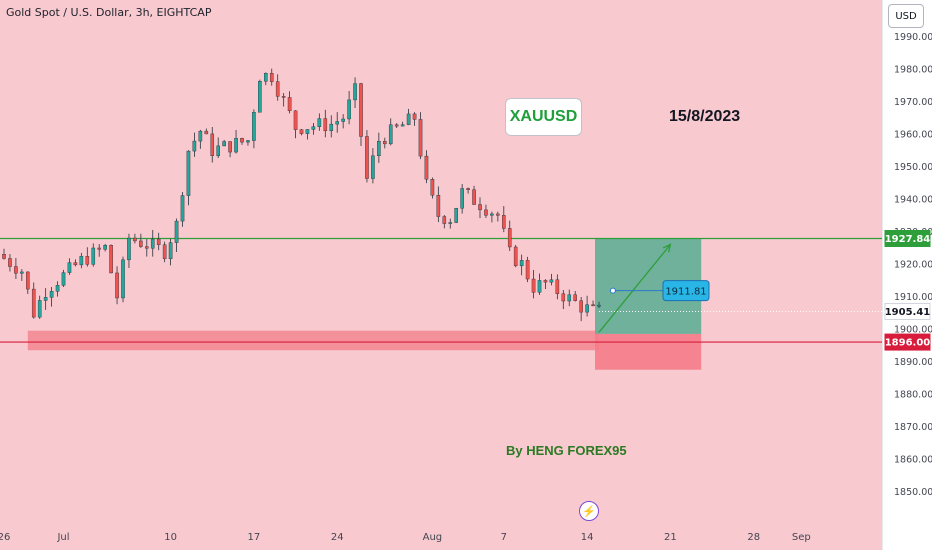  What do you see at coordinates (313, 340) in the screenshot?
I see `support-zone` at bounding box center [313, 340].